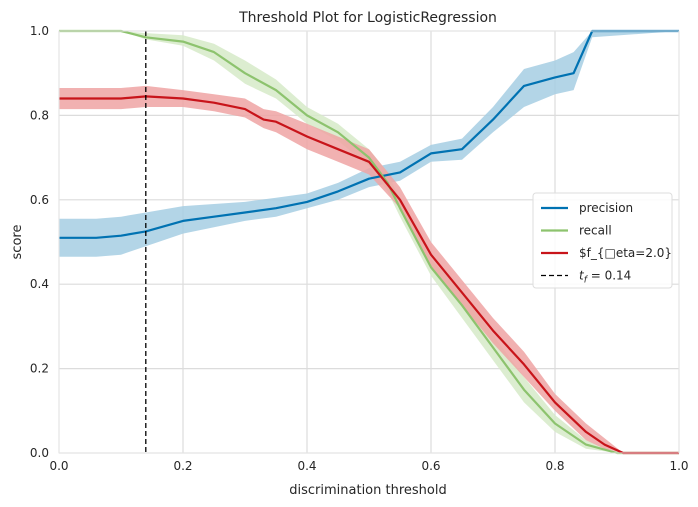 The height and width of the screenshot is (507, 698). I want to click on legend-label: $f_{□eta=2.0}, so click(625, 253).